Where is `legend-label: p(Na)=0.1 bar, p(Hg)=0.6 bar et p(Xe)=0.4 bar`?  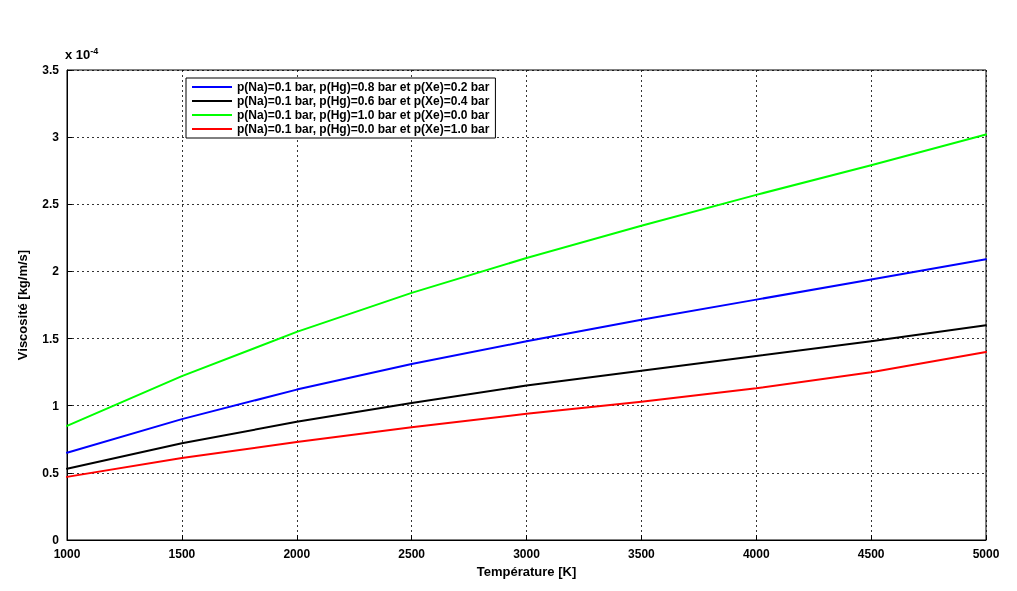 legend-label: p(Na)=0.1 bar, p(Hg)=0.6 bar et p(Xe)=0.4 bar is located at coordinates (363, 101).